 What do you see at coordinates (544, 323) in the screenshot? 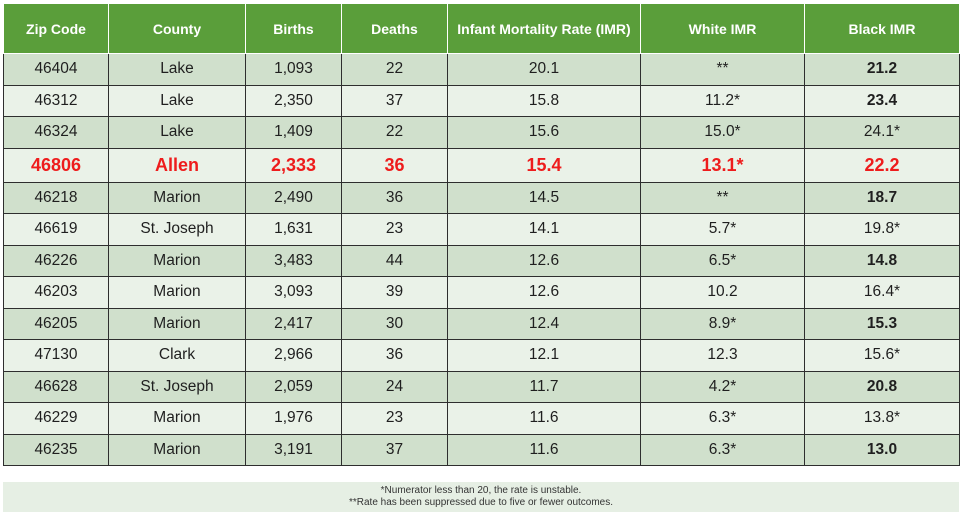
I see `cell-imr: 12.4` at bounding box center [544, 323].